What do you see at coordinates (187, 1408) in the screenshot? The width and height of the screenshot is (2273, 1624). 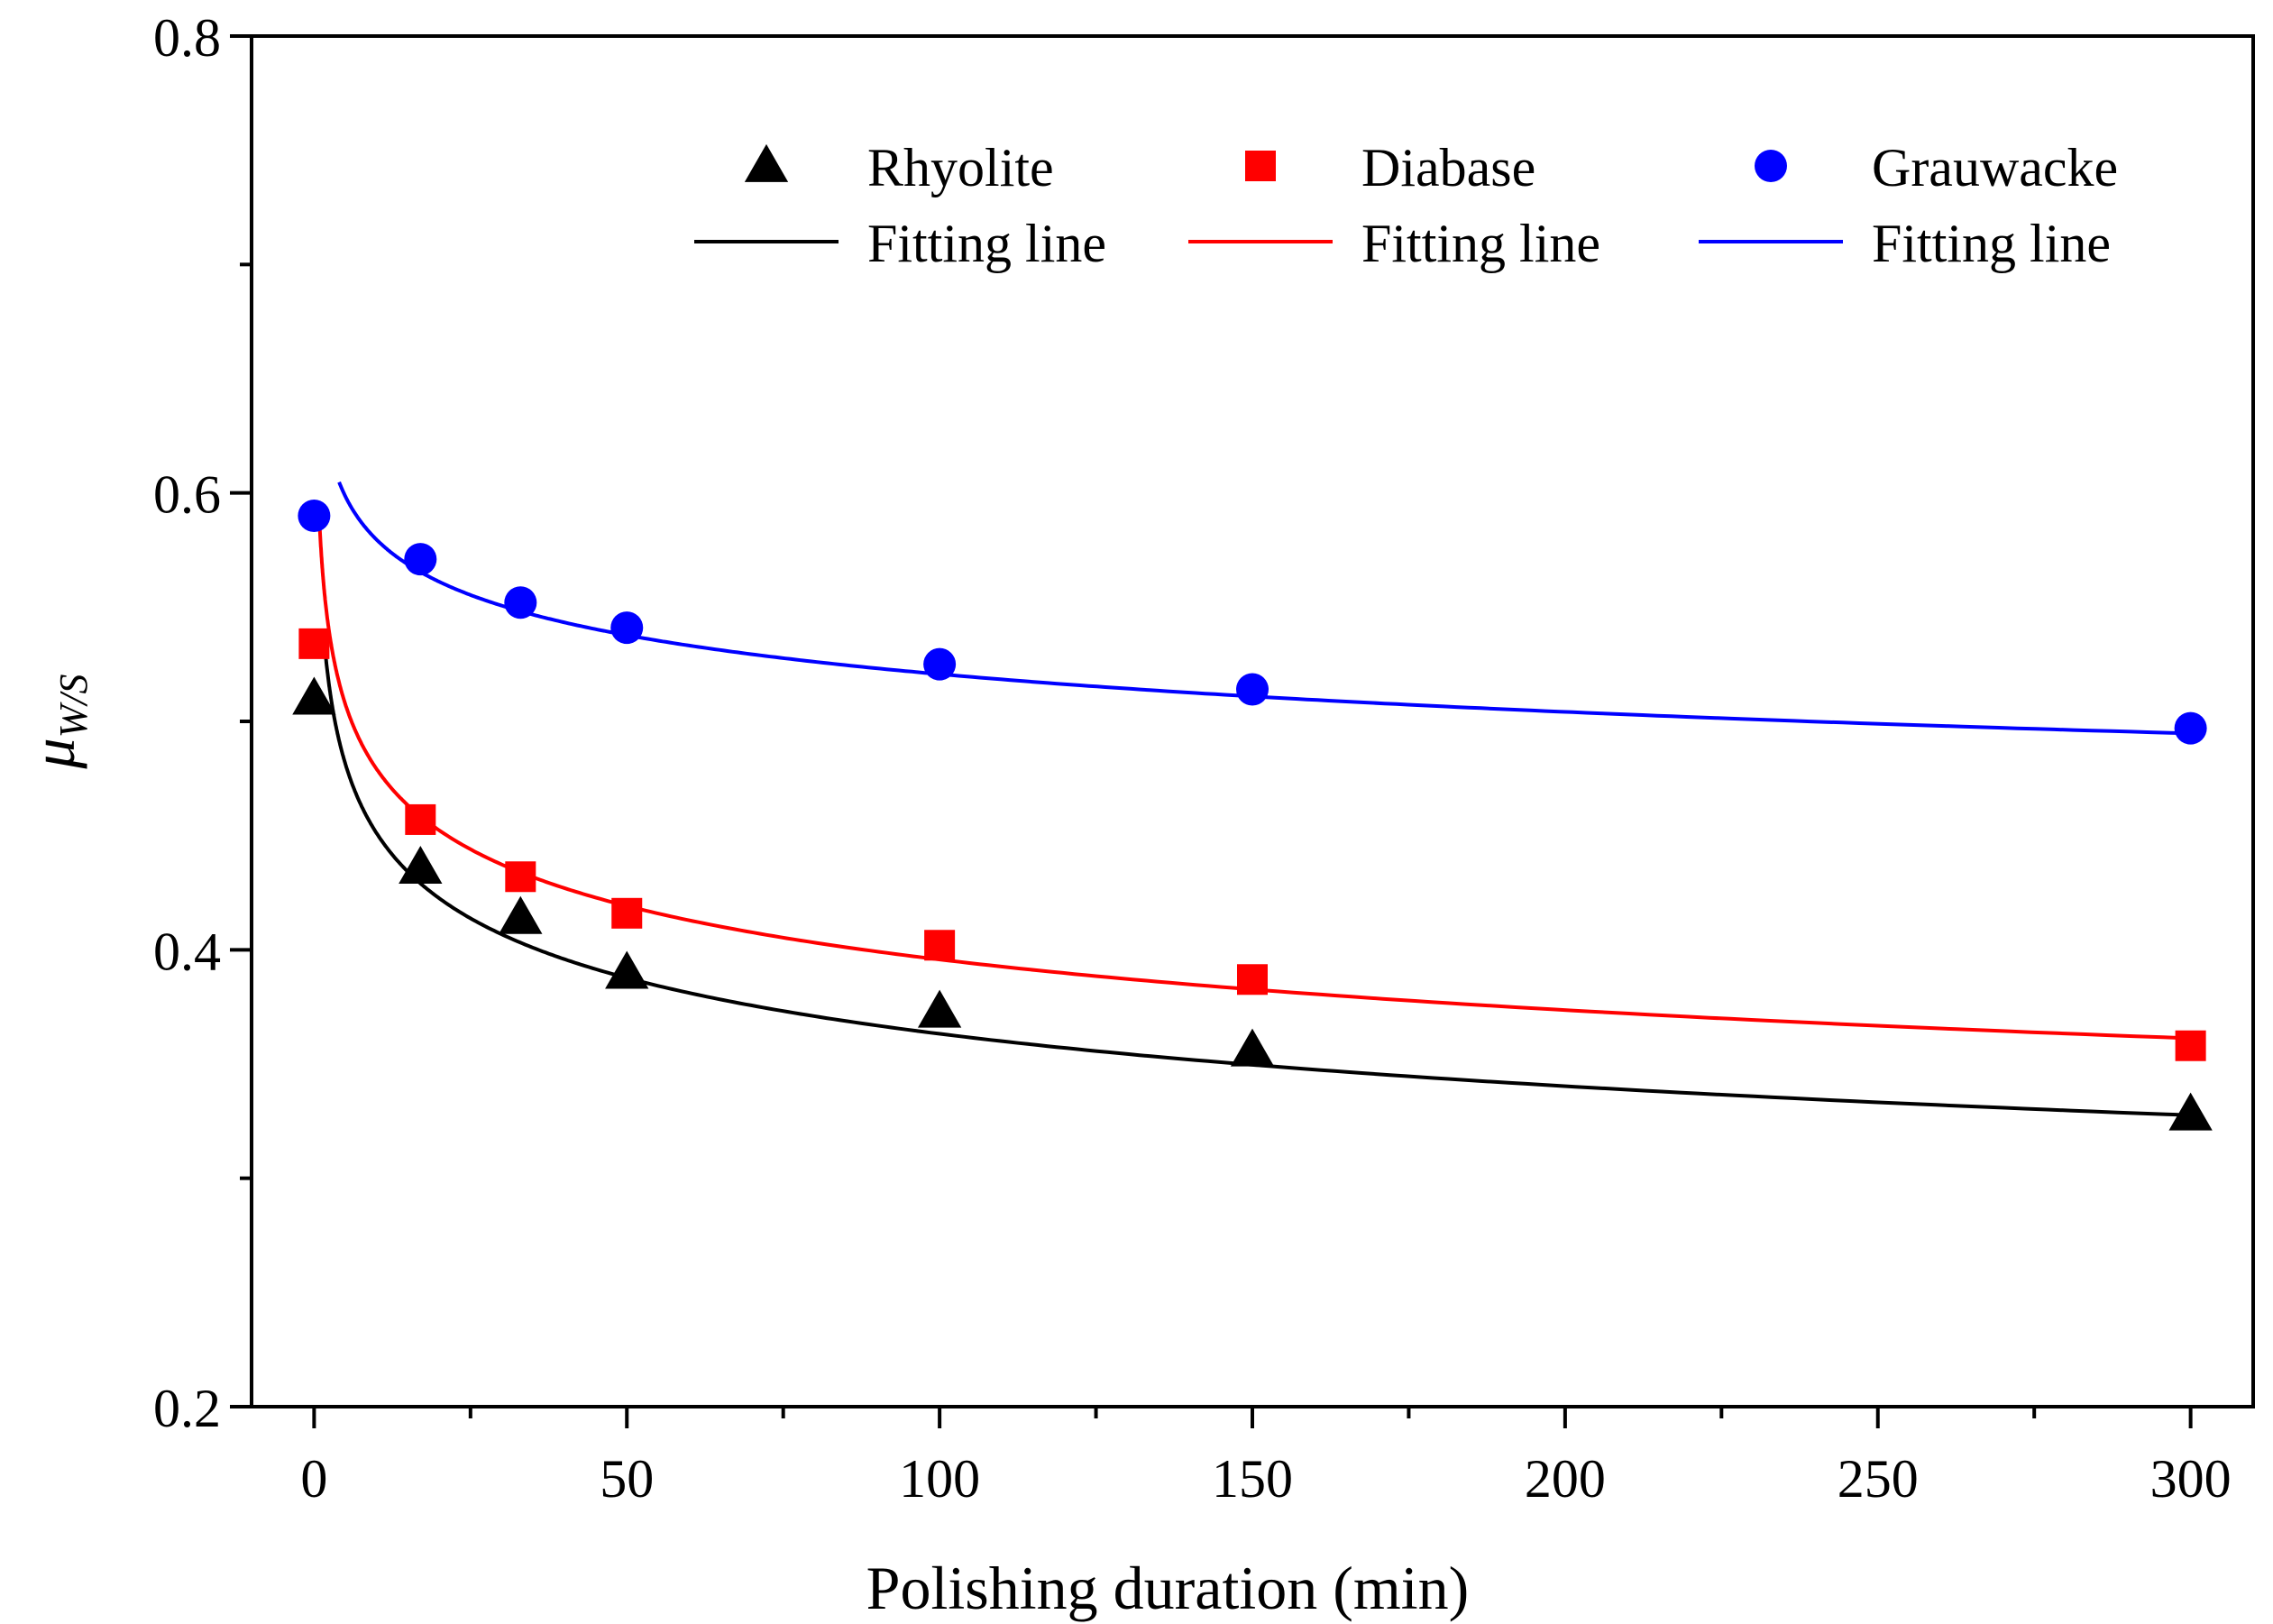 I see `y-tick-label: 0.2` at bounding box center [187, 1408].